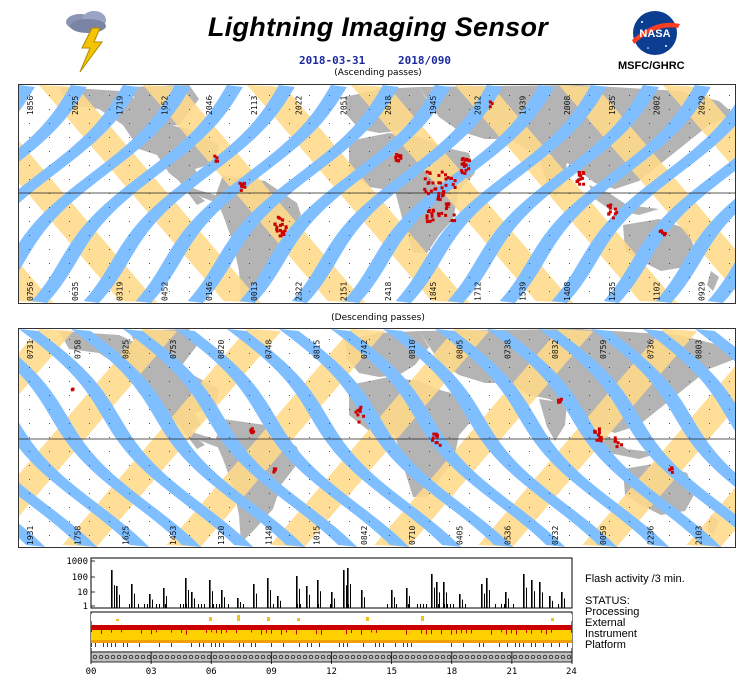  Describe the element at coordinates (86, 42) in the screenshot. I see `lightning-cloud-icon` at that location.